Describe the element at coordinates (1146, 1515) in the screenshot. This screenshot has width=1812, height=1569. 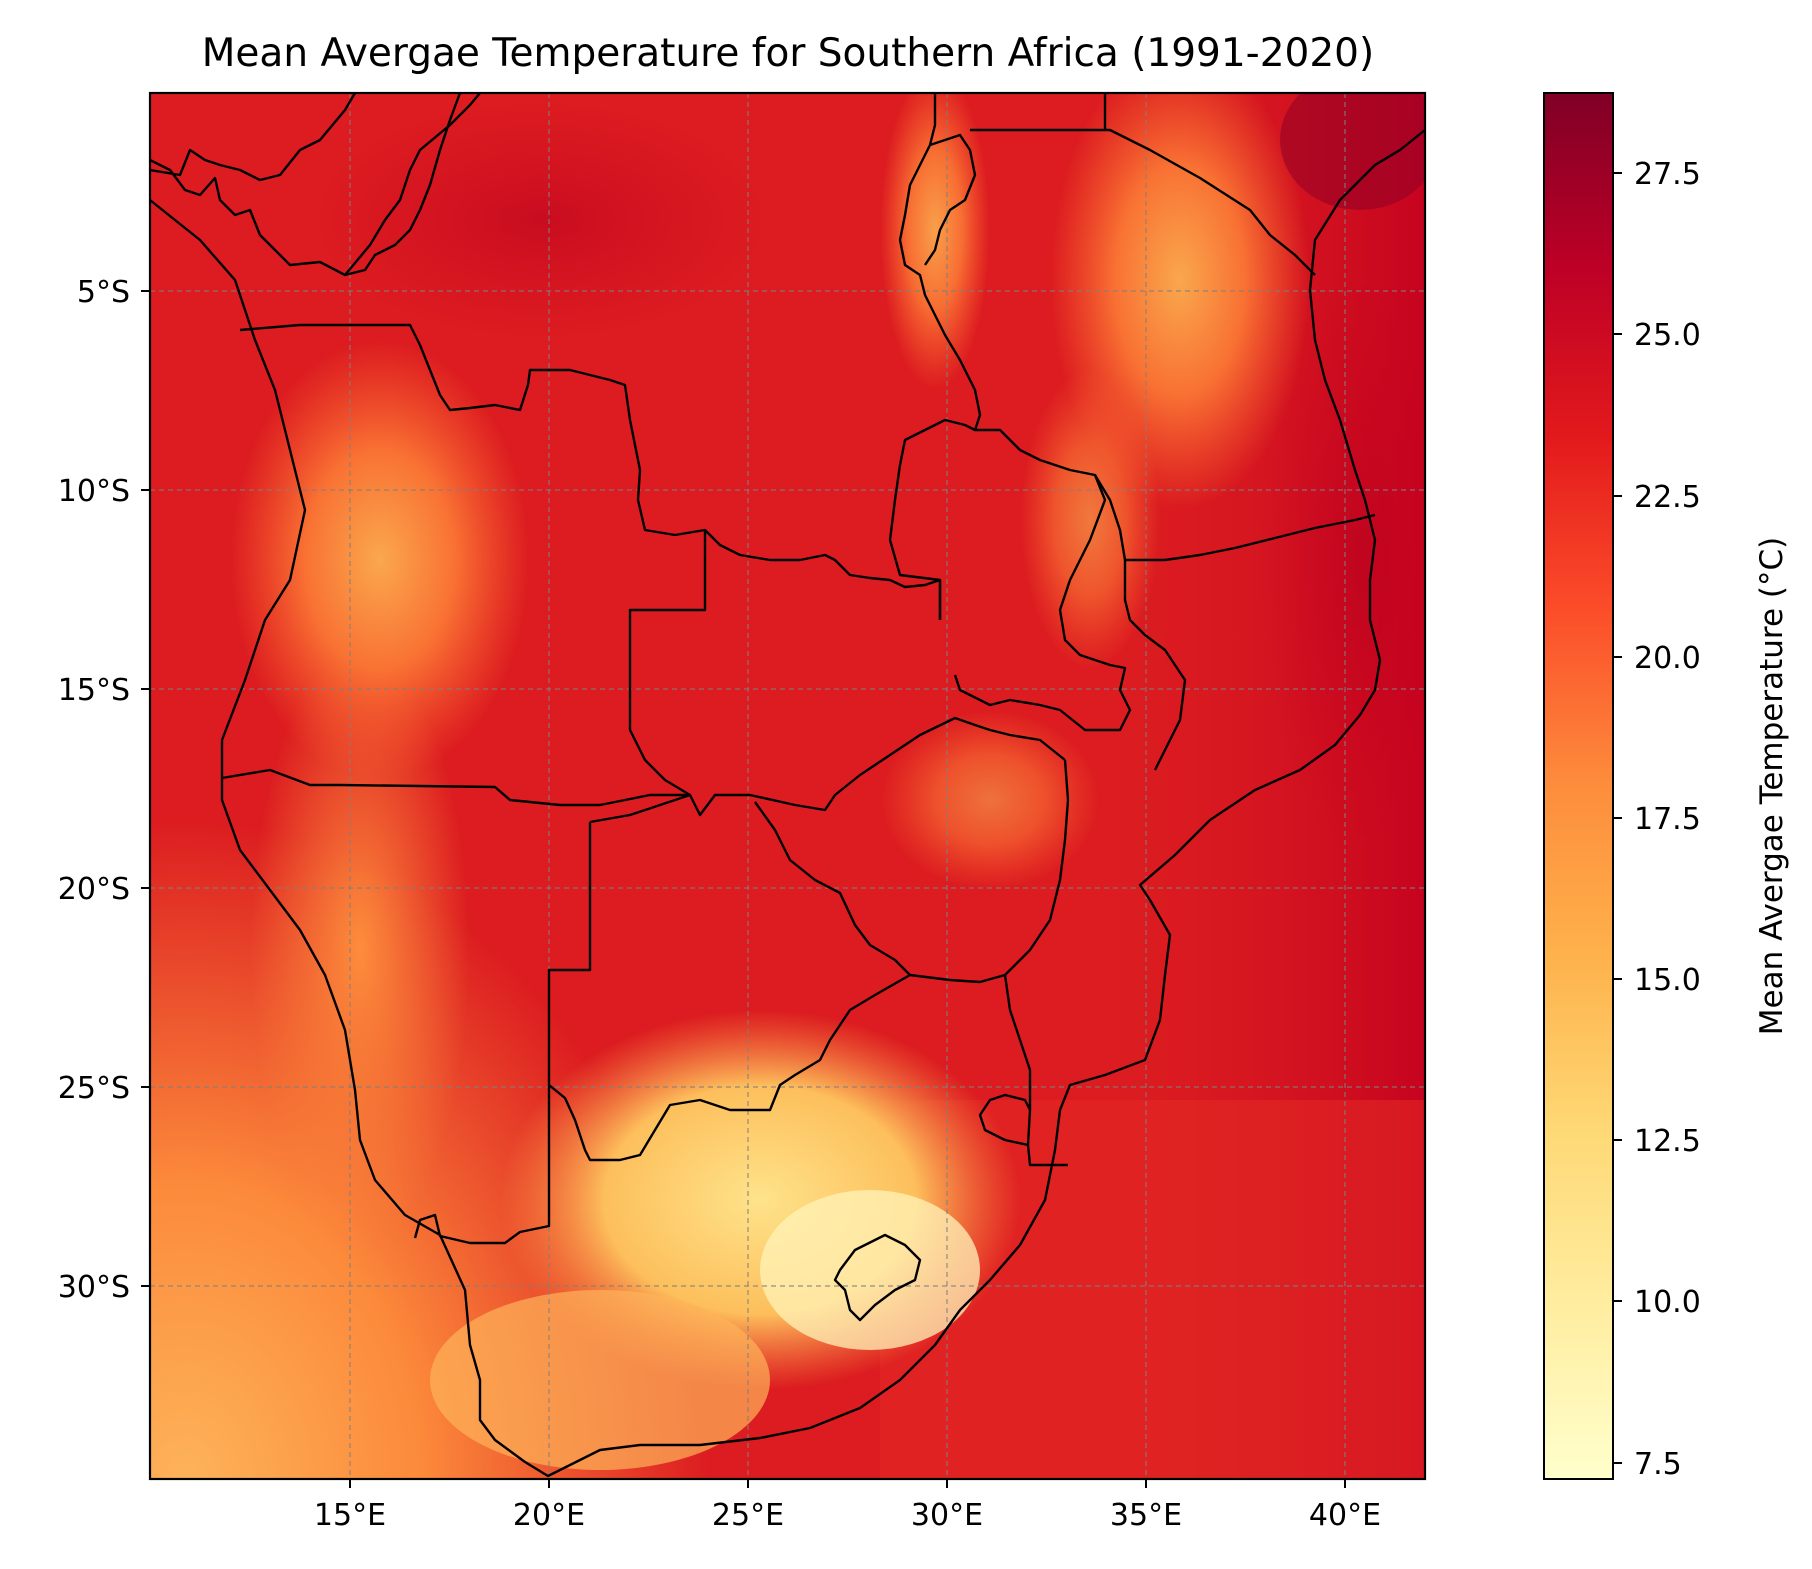
I see `x-tick-label: 35°E` at that location.